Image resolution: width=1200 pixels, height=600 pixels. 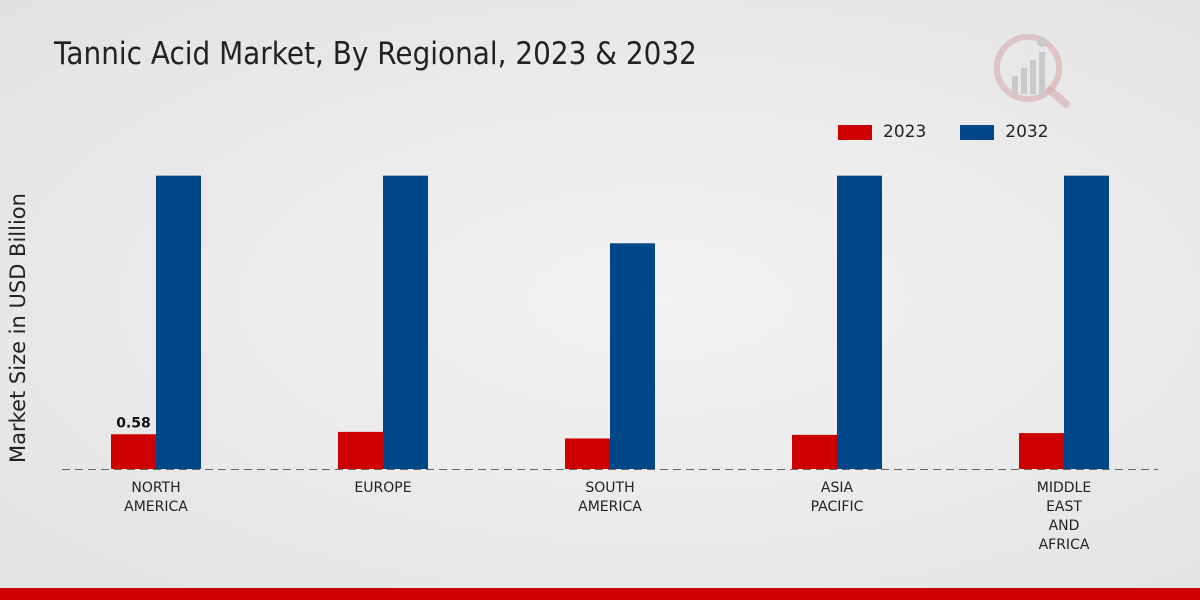 What do you see at coordinates (600, 594) in the screenshot?
I see `footer-bar` at bounding box center [600, 594].